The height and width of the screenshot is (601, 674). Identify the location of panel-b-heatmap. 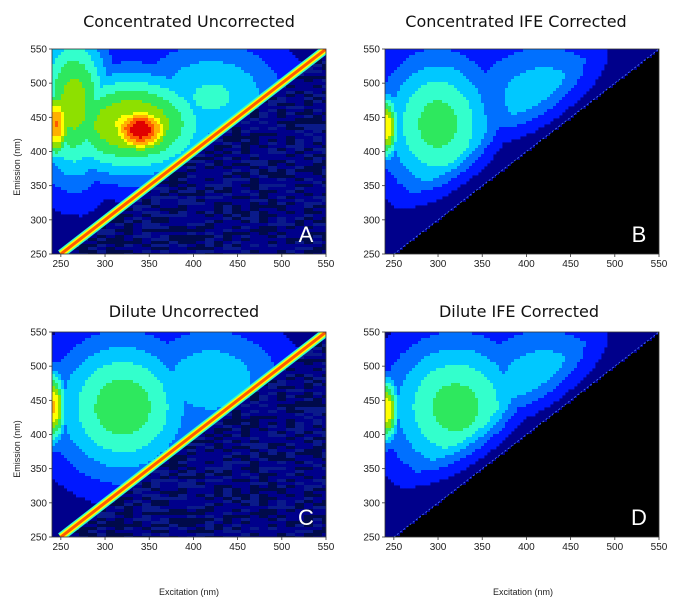
(522, 151).